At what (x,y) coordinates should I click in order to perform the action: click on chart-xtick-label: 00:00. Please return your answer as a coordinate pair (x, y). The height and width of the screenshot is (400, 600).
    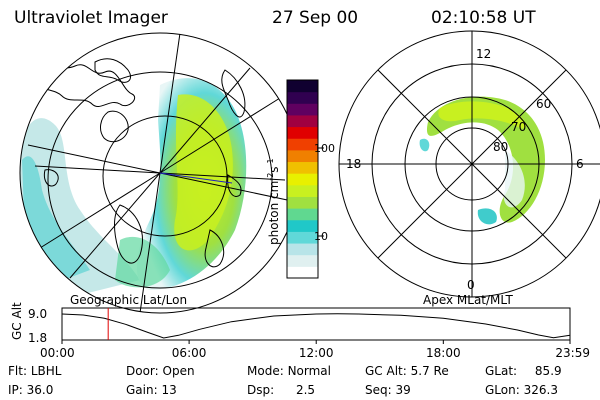
    Looking at the image, I should click on (57, 353).